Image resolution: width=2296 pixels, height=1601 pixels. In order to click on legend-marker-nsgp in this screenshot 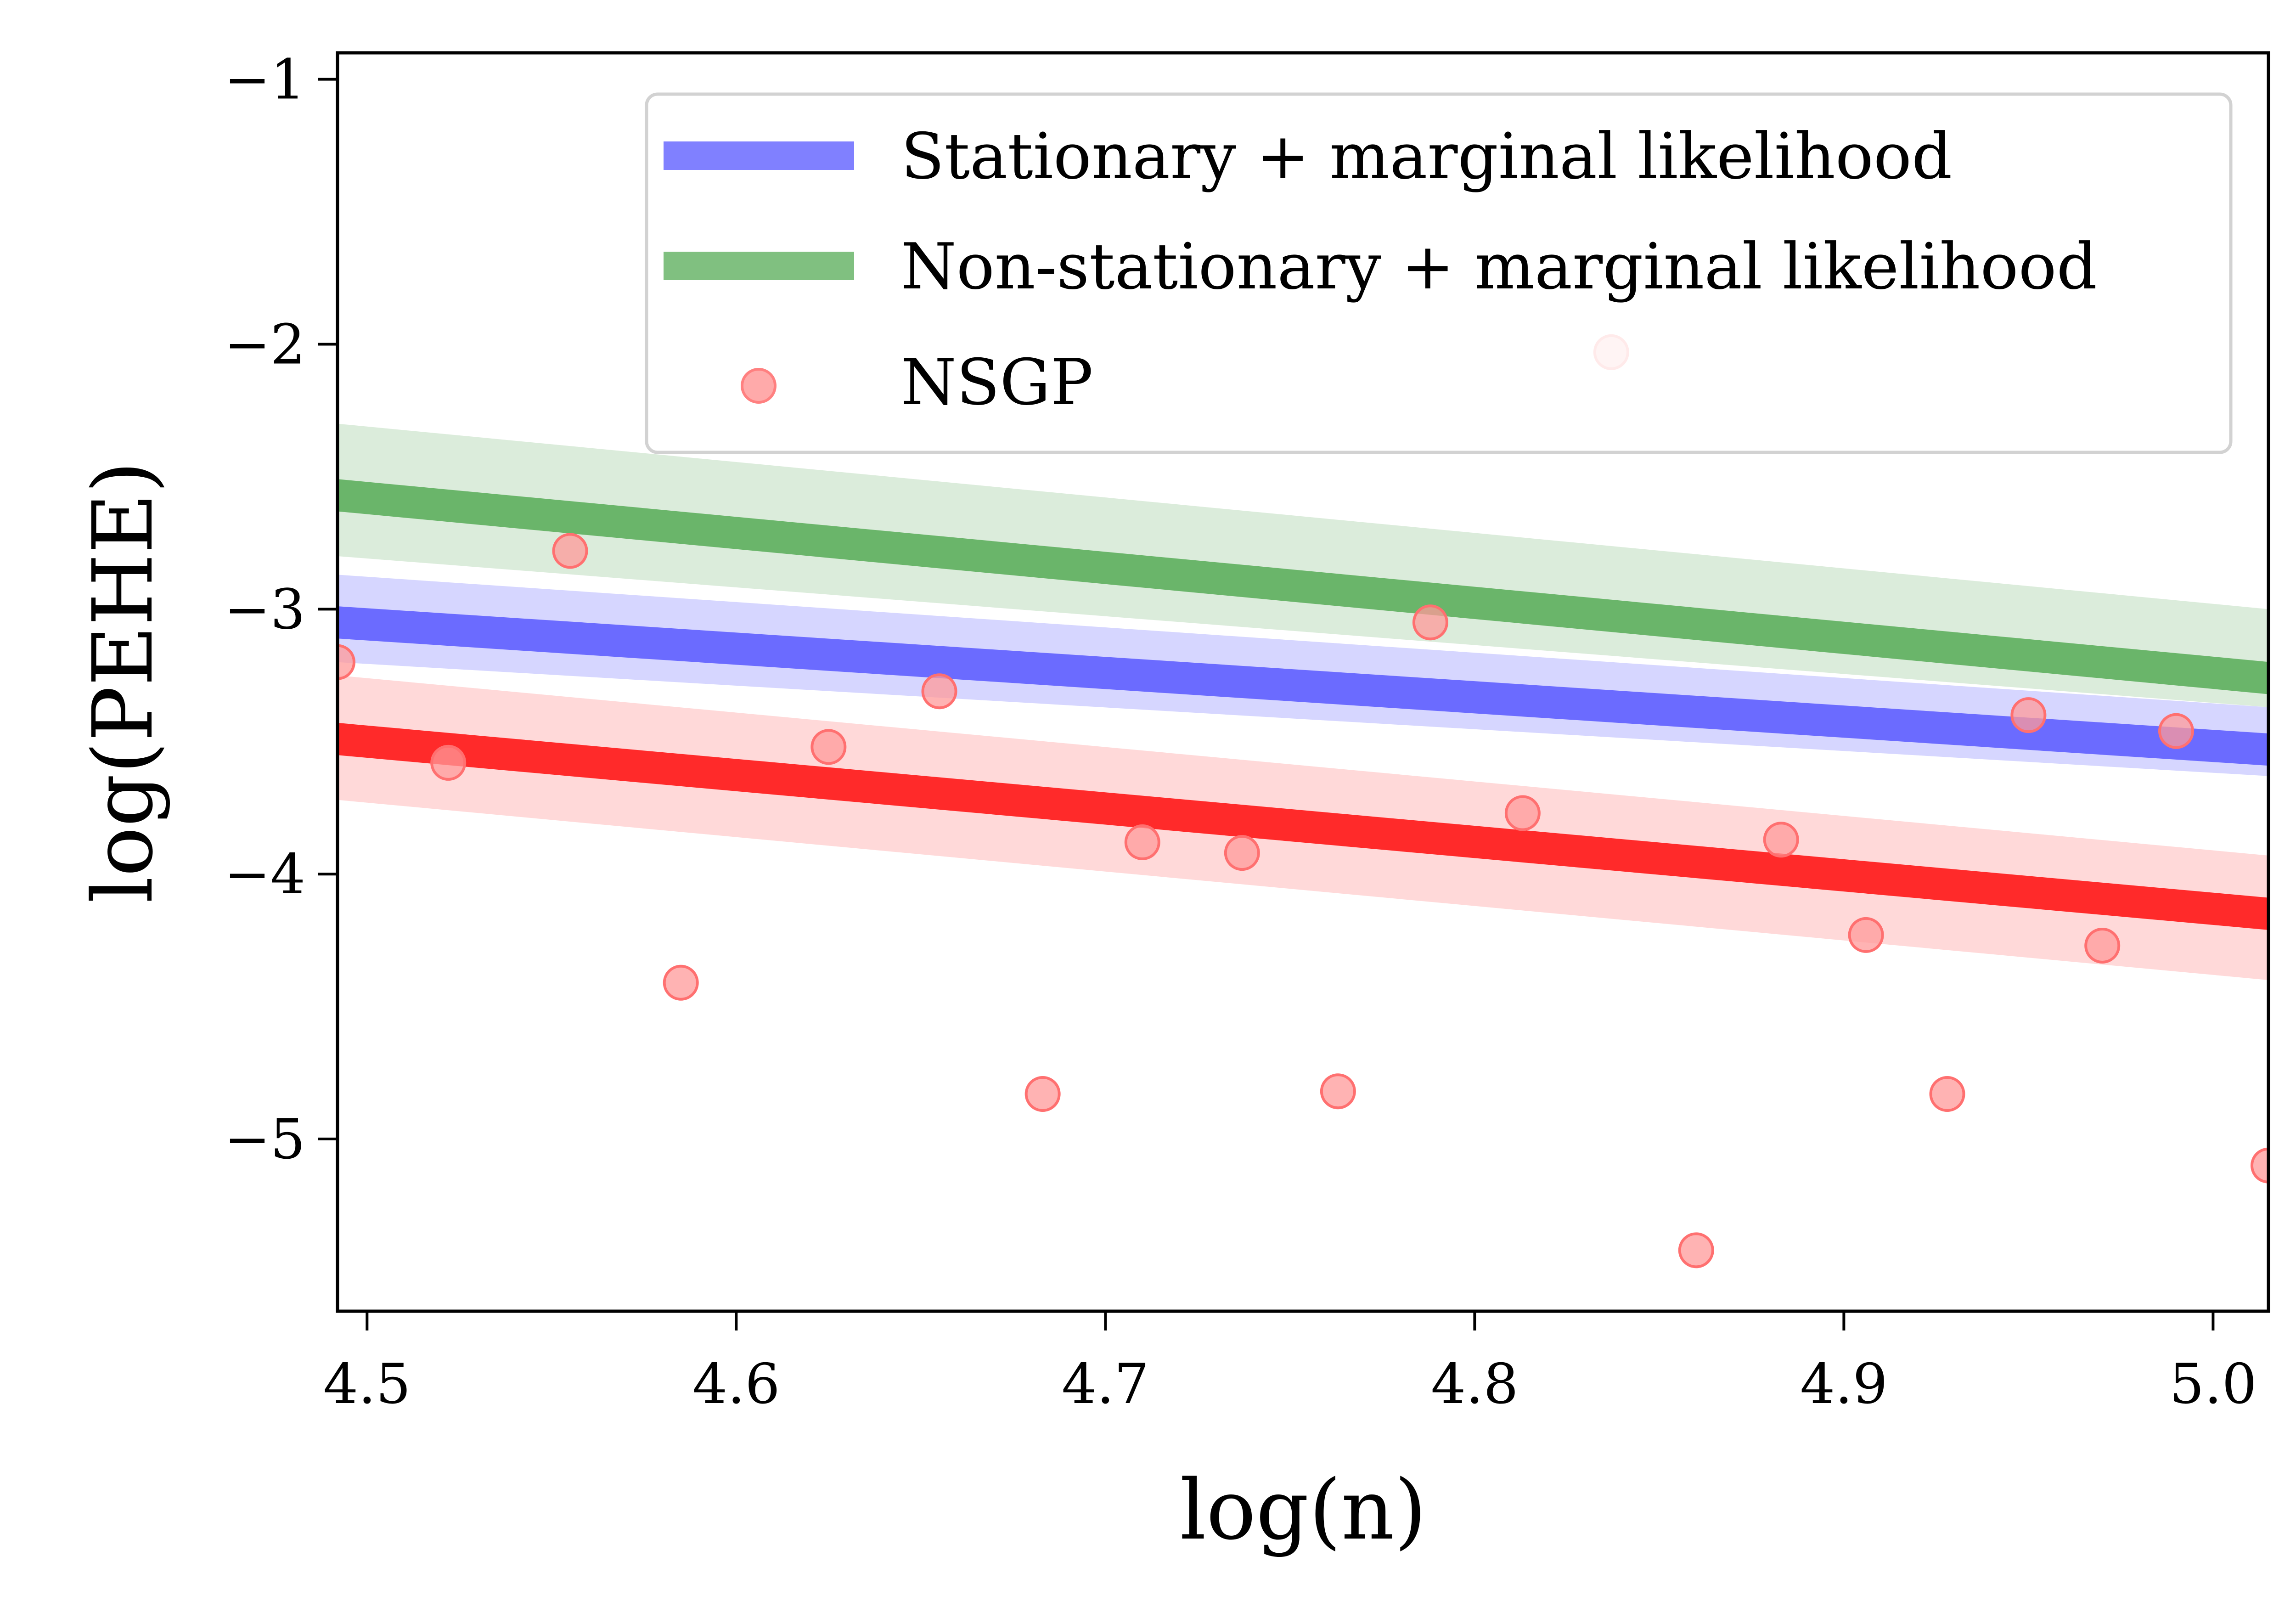, I will do `click(759, 386)`.